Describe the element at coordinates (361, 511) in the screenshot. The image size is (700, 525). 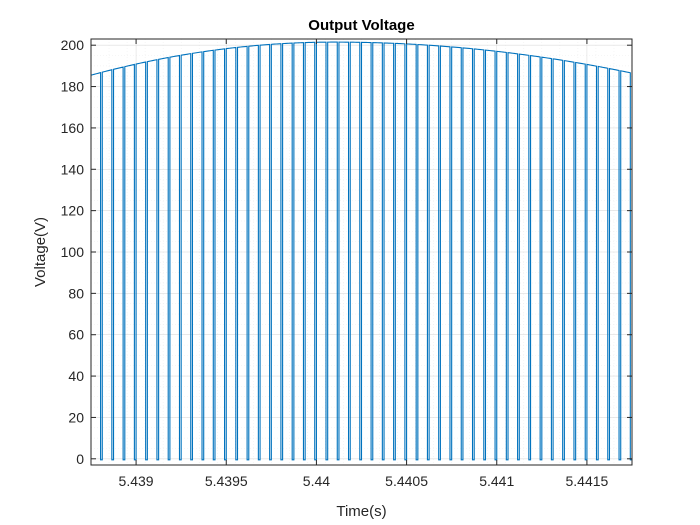
I see `x-axis-label: Time(s)` at that location.